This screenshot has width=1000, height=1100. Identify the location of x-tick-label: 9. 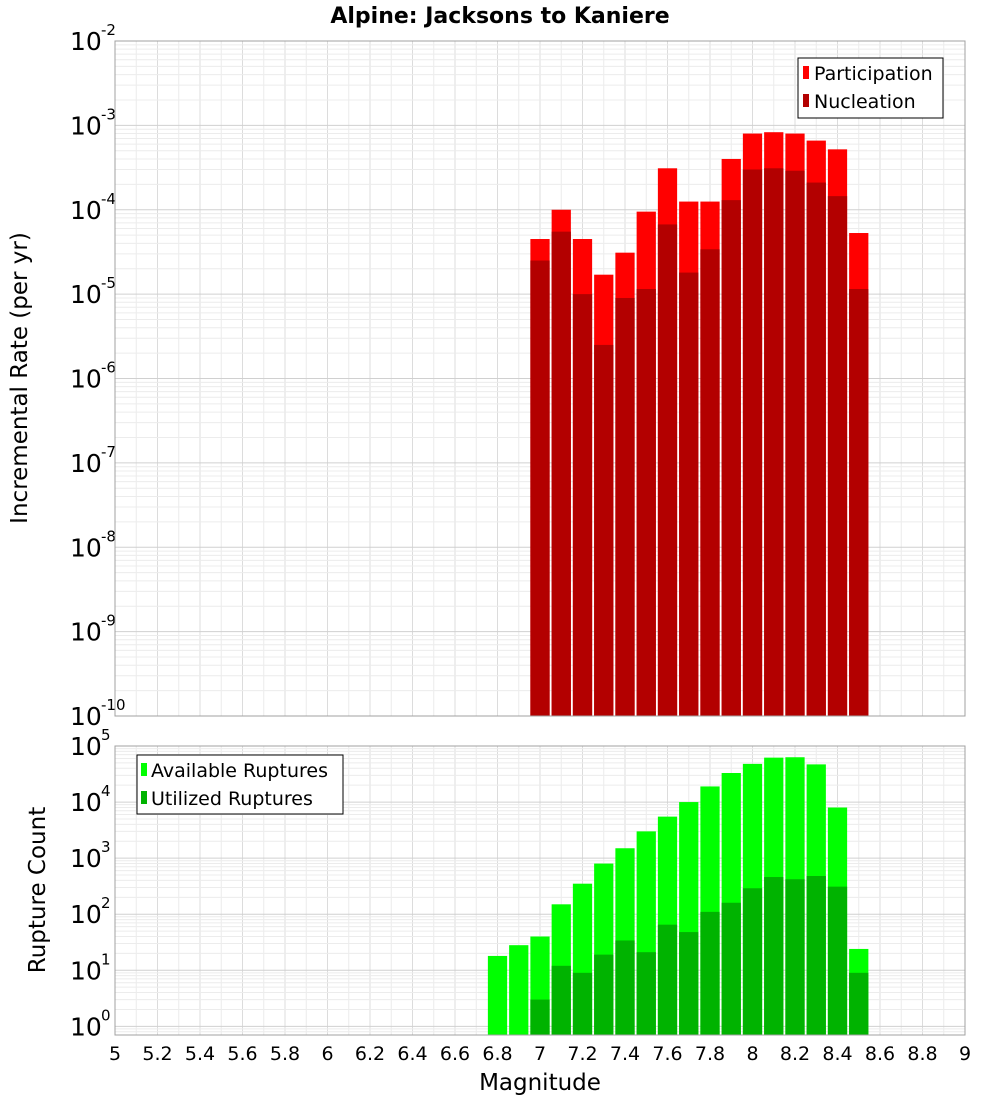
(965, 1054).